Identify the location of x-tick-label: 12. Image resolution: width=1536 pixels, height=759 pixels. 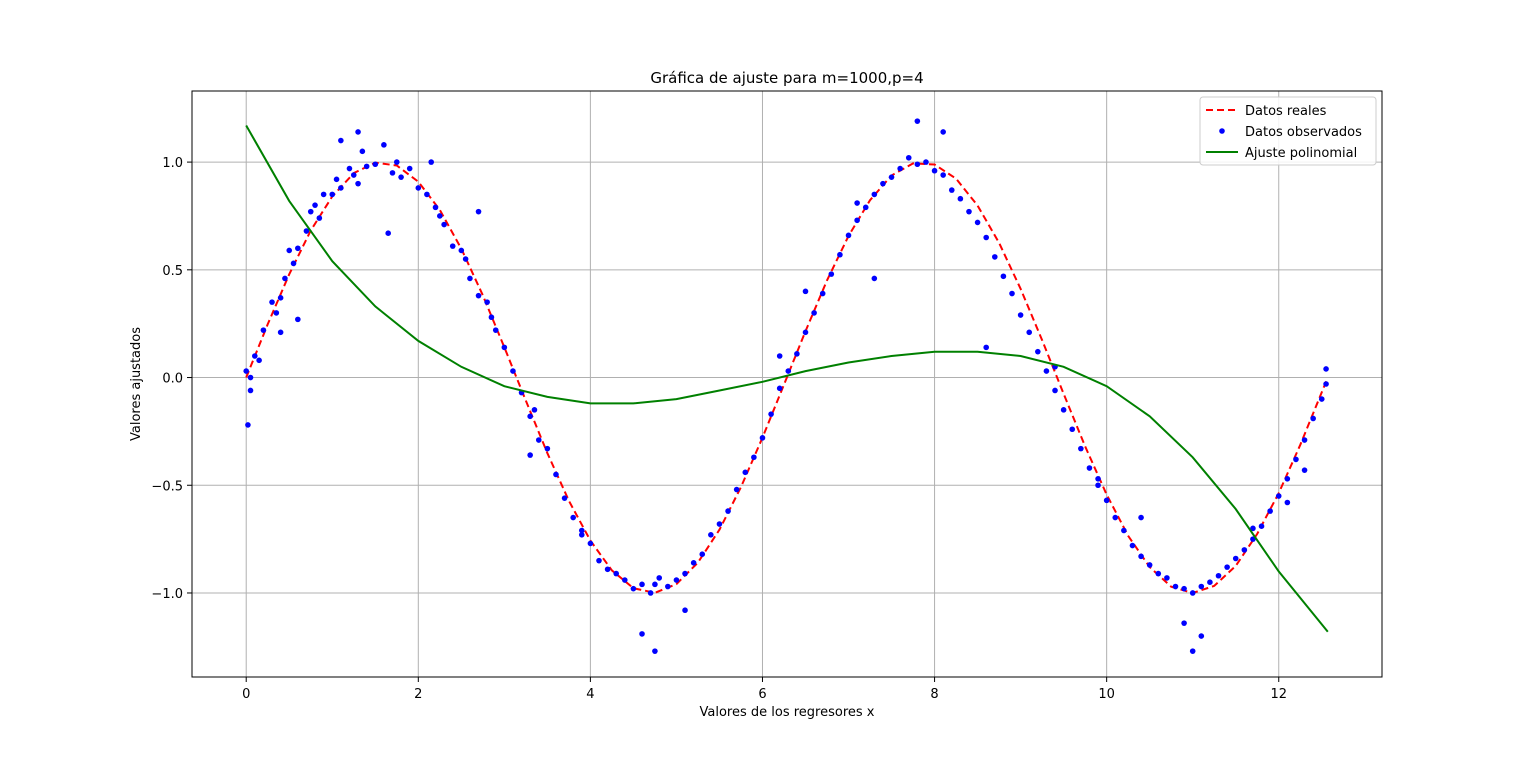
(1278, 694).